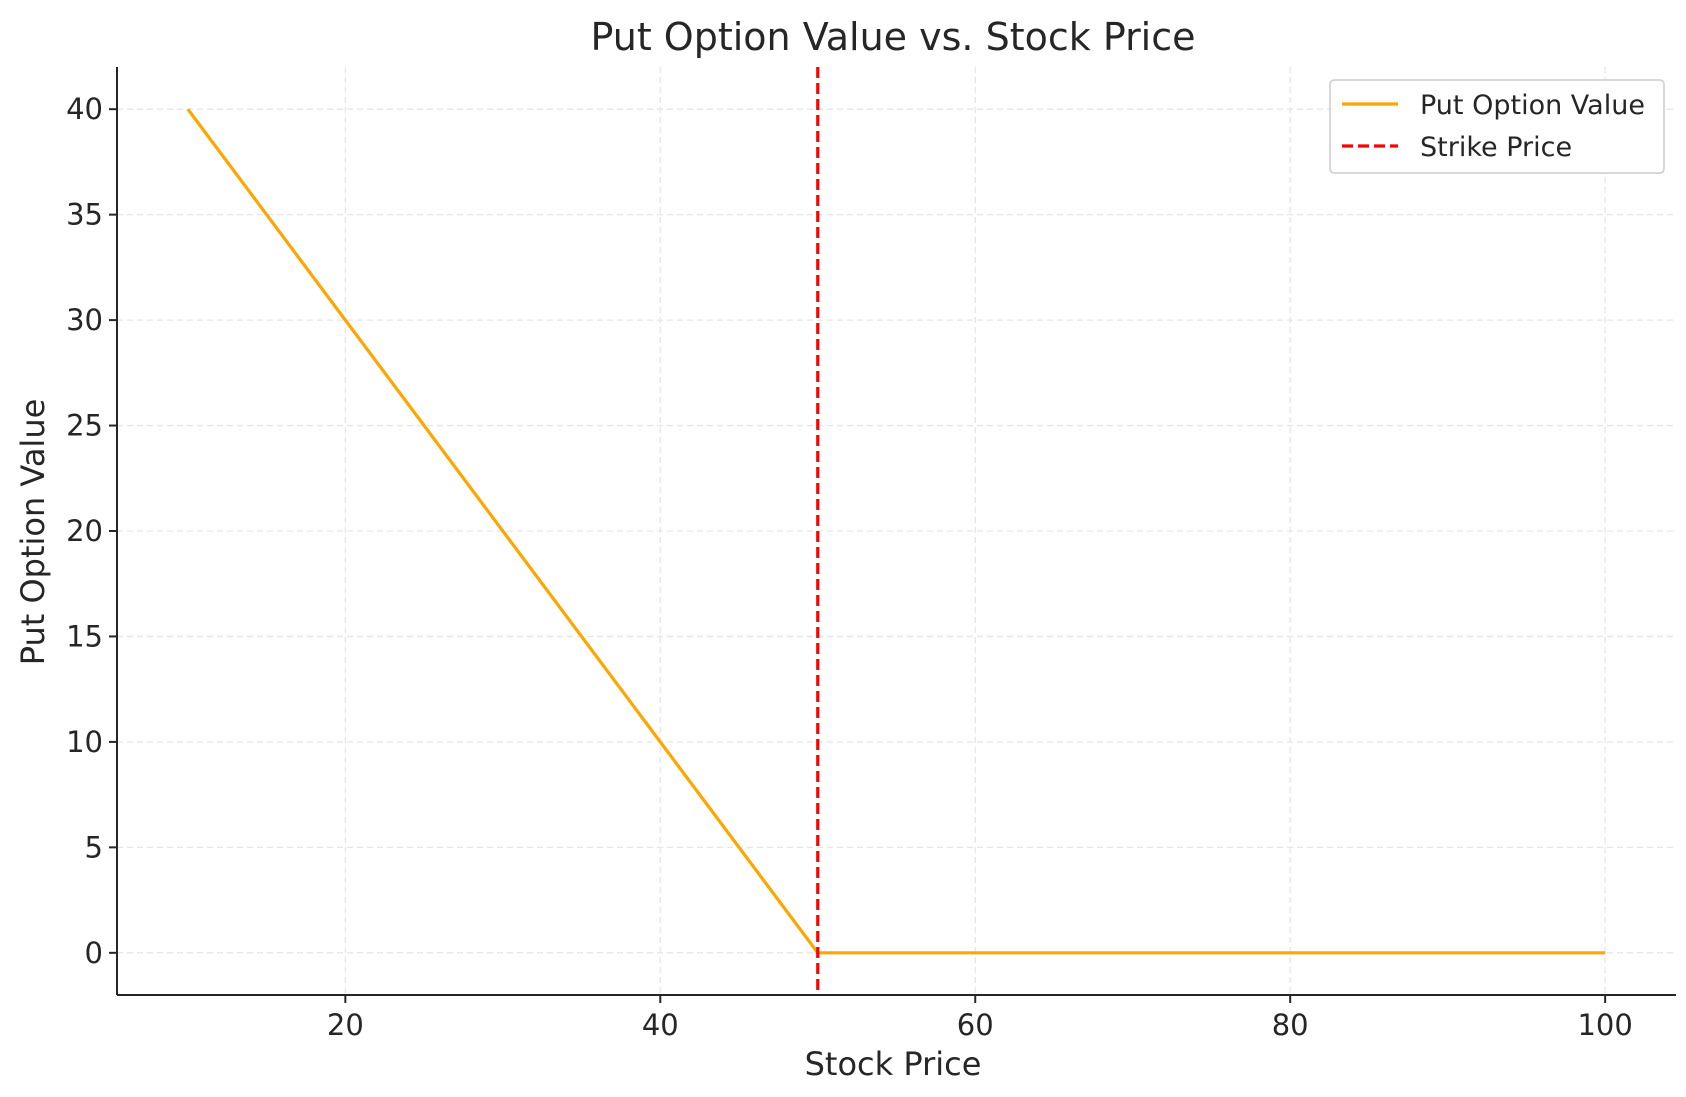 The image size is (1686, 1097). What do you see at coordinates (84, 636) in the screenshot?
I see `y-tick-label: 15` at bounding box center [84, 636].